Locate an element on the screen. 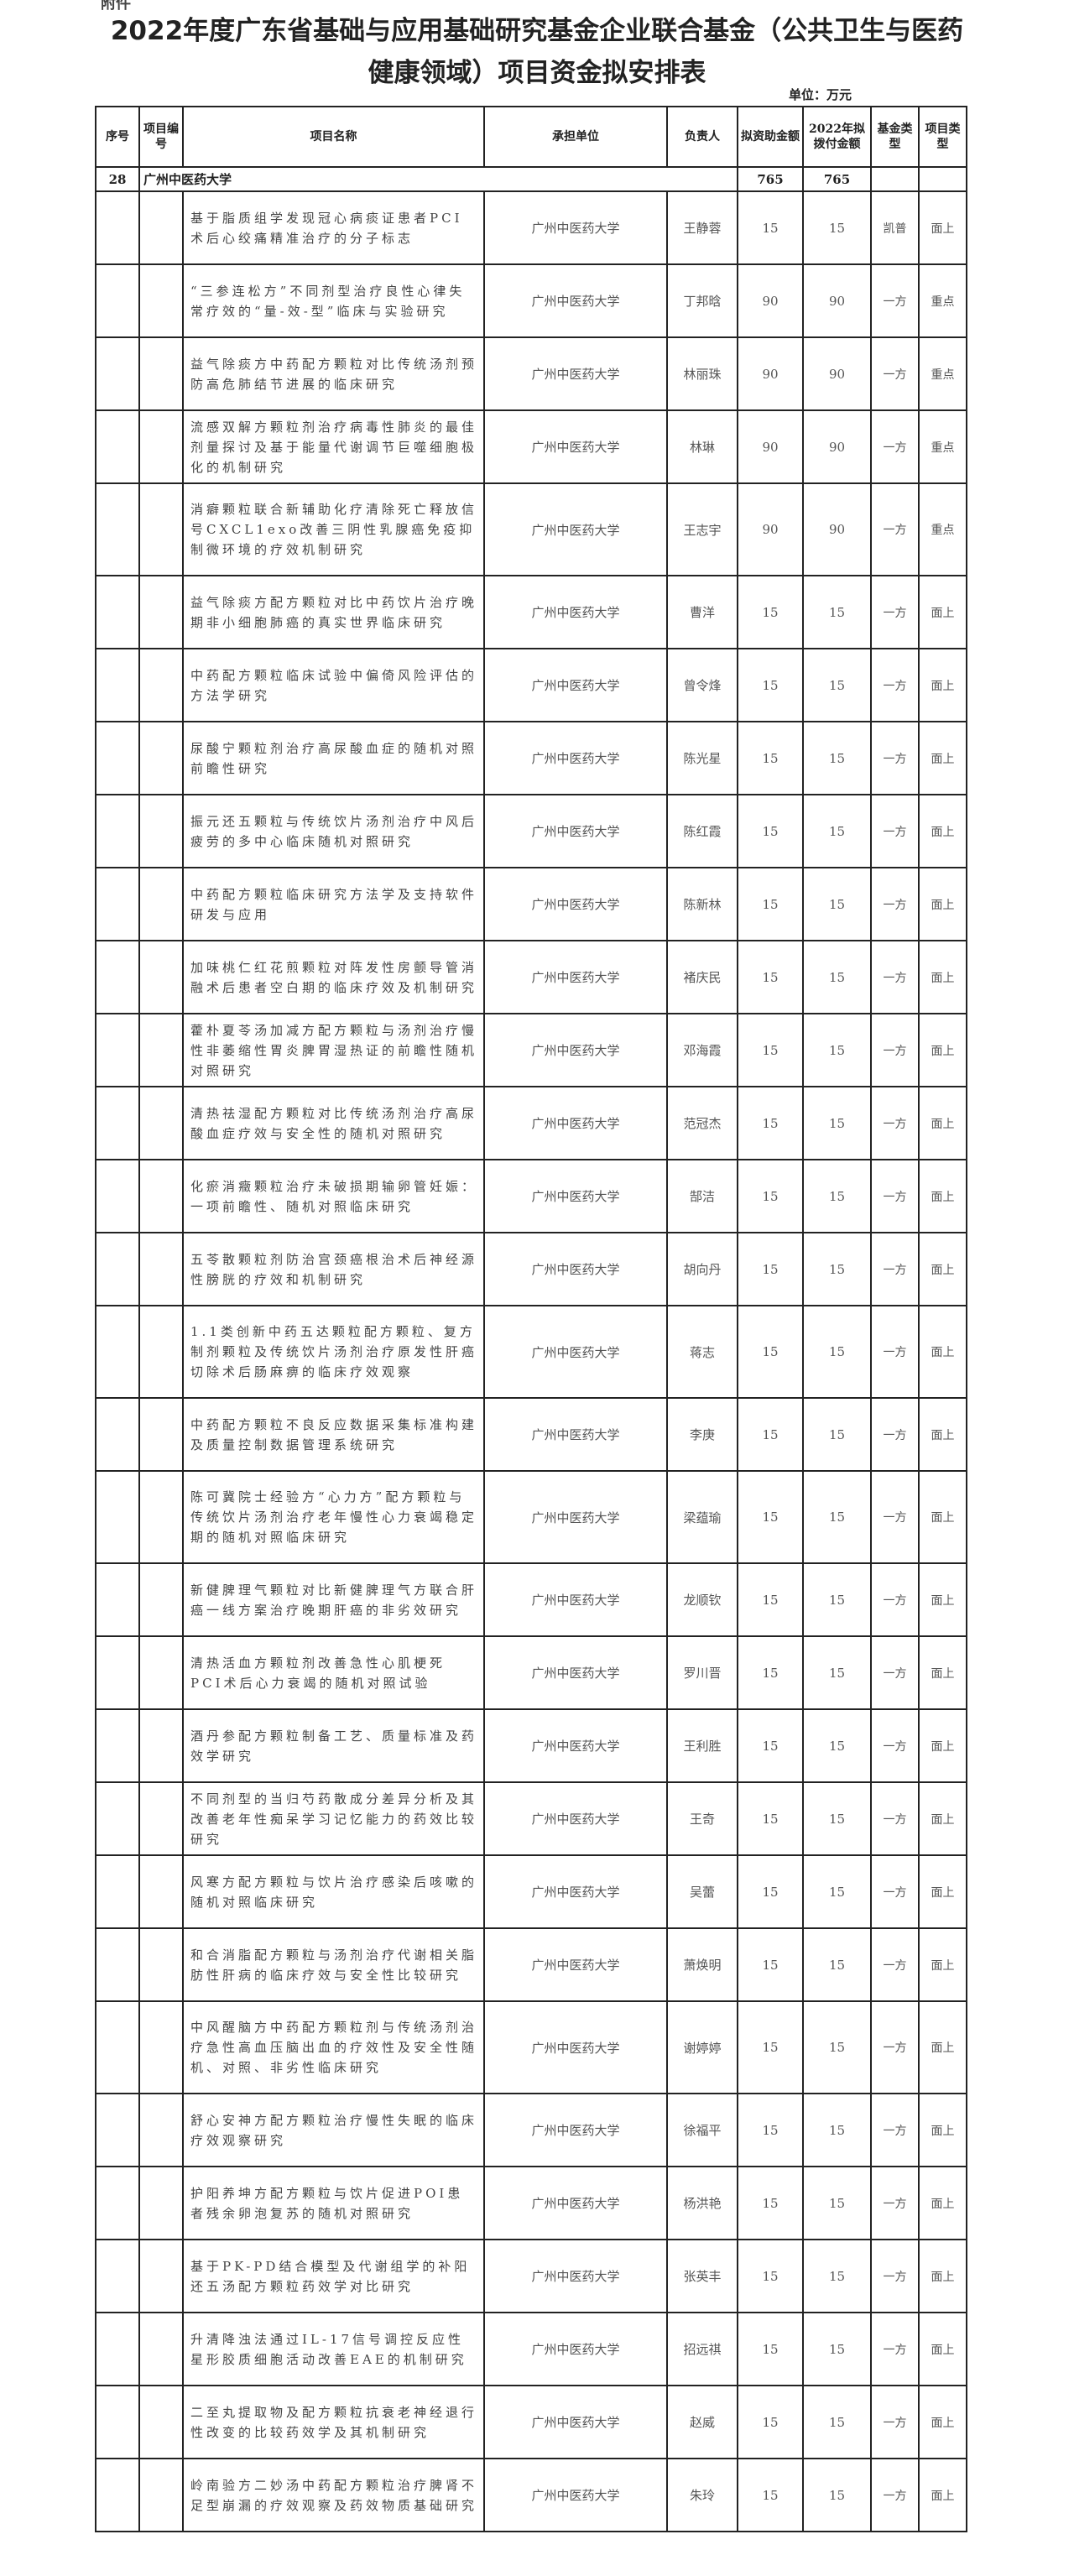 The width and height of the screenshot is (1074, 2576). summary-amount: 765 is located at coordinates (770, 179).